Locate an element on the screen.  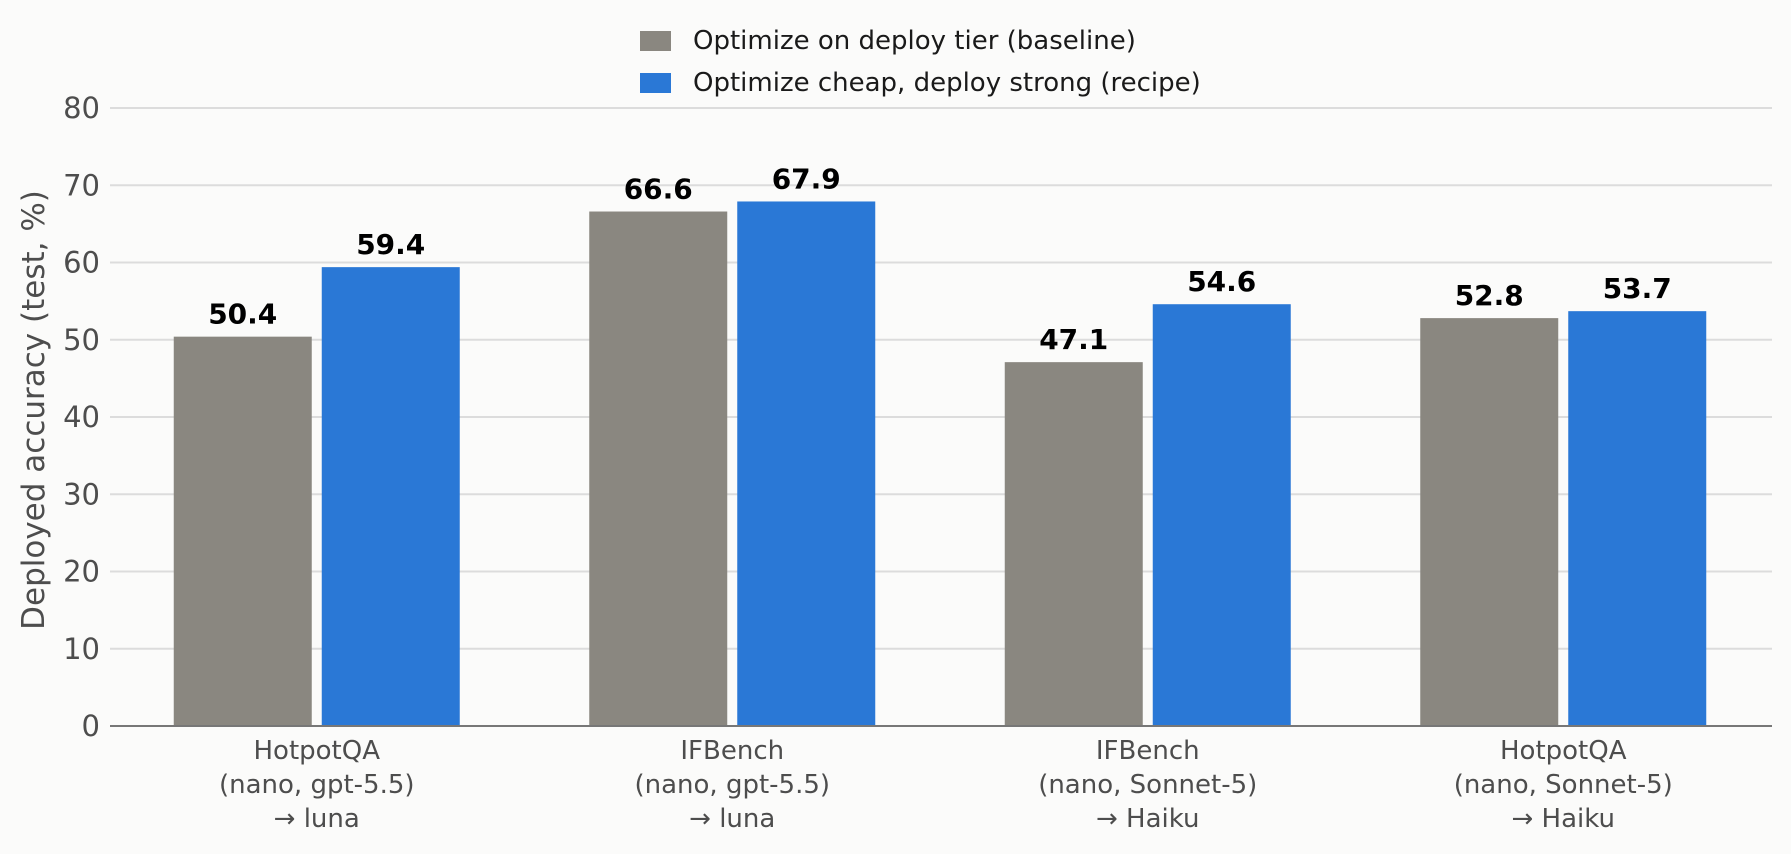
legend-label: Optimize on deploy tier (baseline) is located at coordinates (914, 41).